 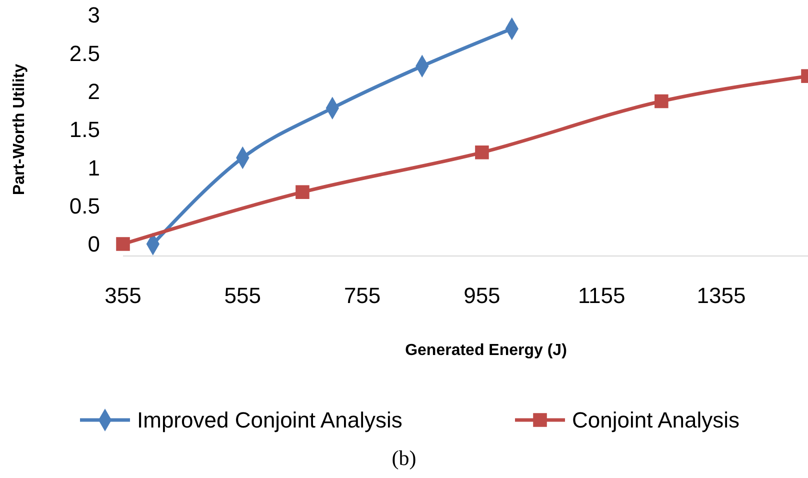 What do you see at coordinates (656, 420) in the screenshot?
I see `legend-label: Conjoint Analysis` at bounding box center [656, 420].